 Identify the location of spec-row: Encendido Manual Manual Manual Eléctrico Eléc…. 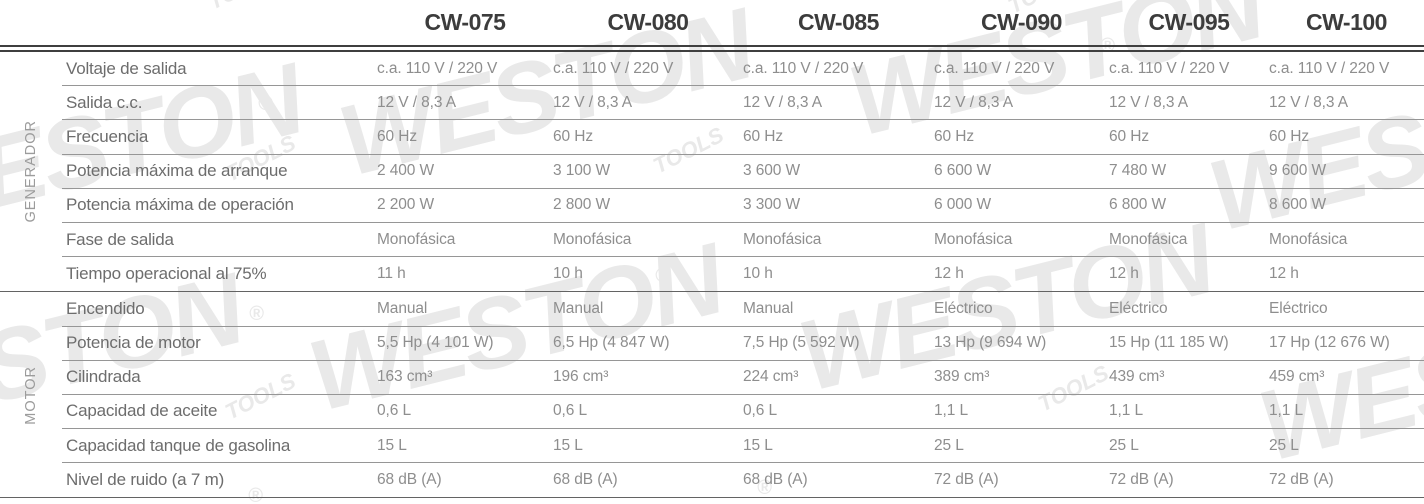
(743, 309).